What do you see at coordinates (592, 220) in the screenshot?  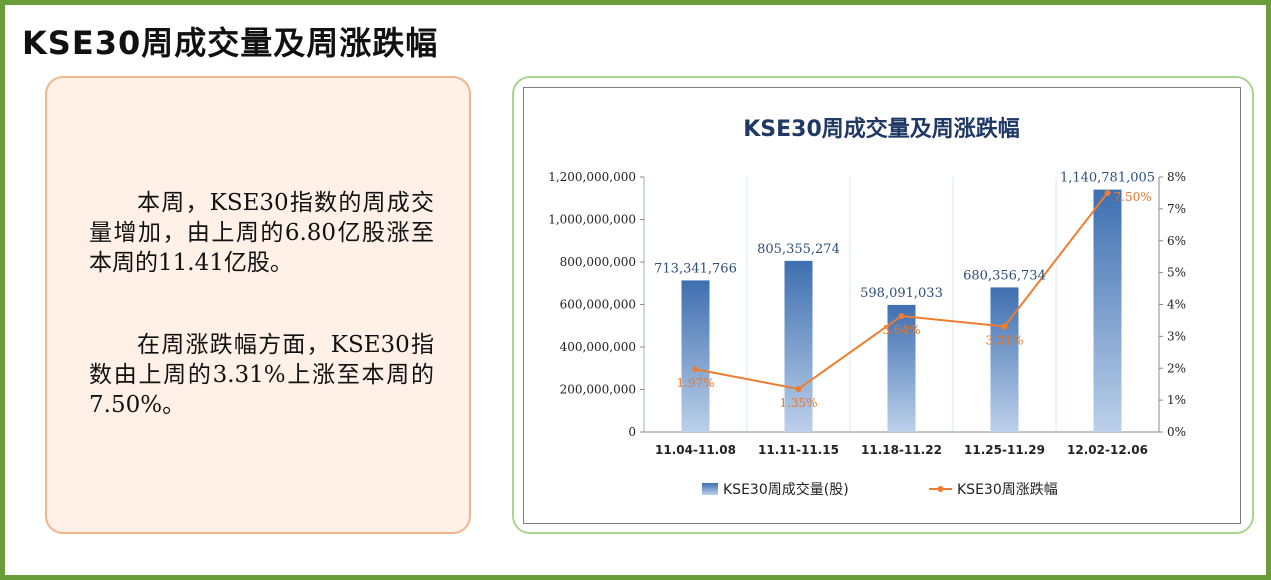 I see `left-tick-label: 1,000,000,000` at bounding box center [592, 220].